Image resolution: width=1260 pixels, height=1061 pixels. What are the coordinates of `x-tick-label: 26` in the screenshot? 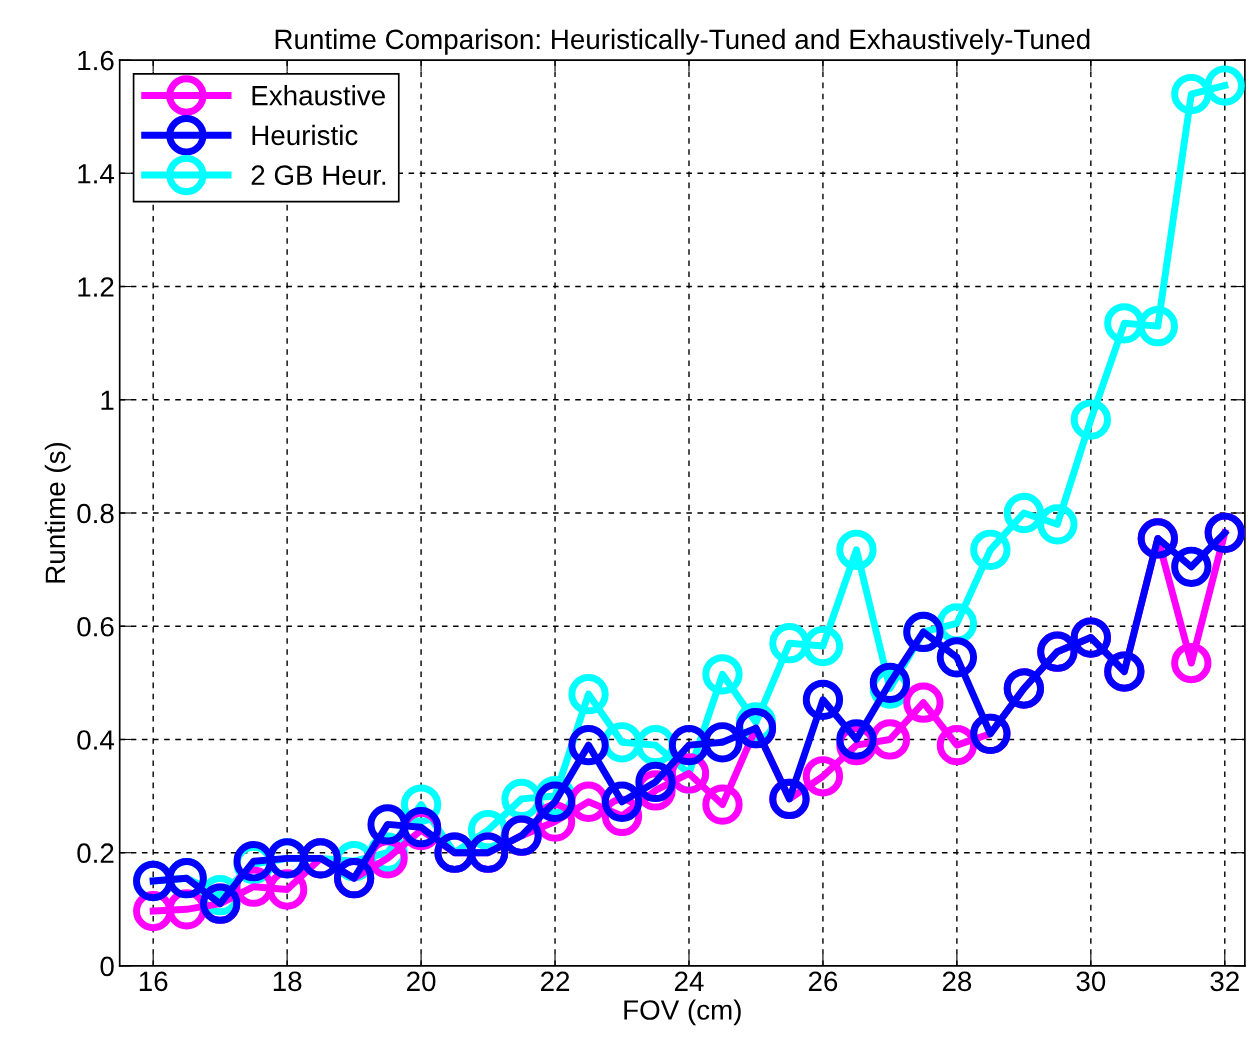 It's located at (823, 981).